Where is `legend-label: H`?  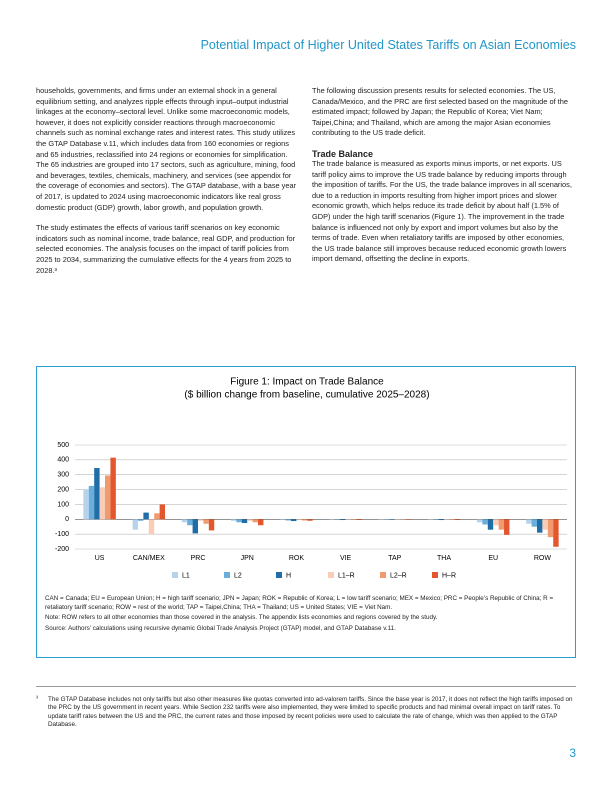
legend-label: H is located at coordinates (288, 575).